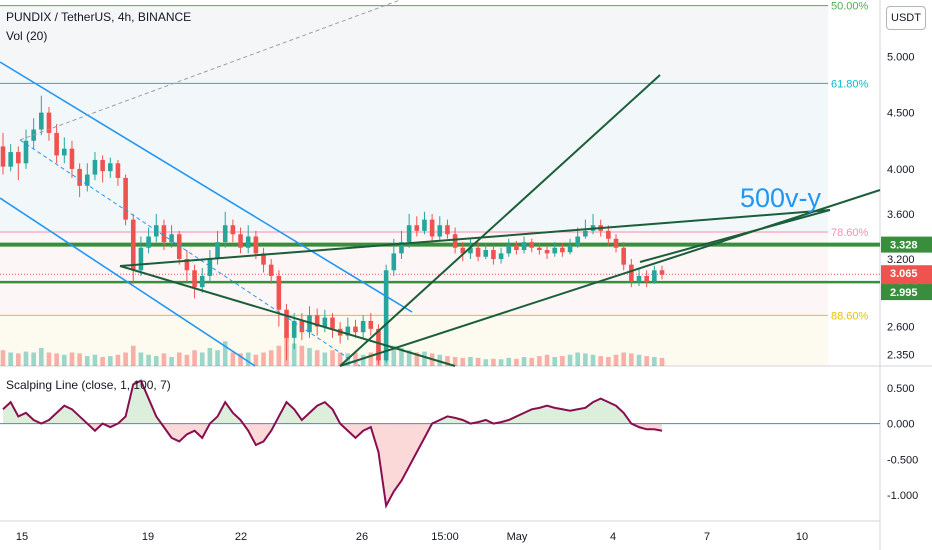  I want to click on oscillator-tick-label: -1.000, so click(902, 496).